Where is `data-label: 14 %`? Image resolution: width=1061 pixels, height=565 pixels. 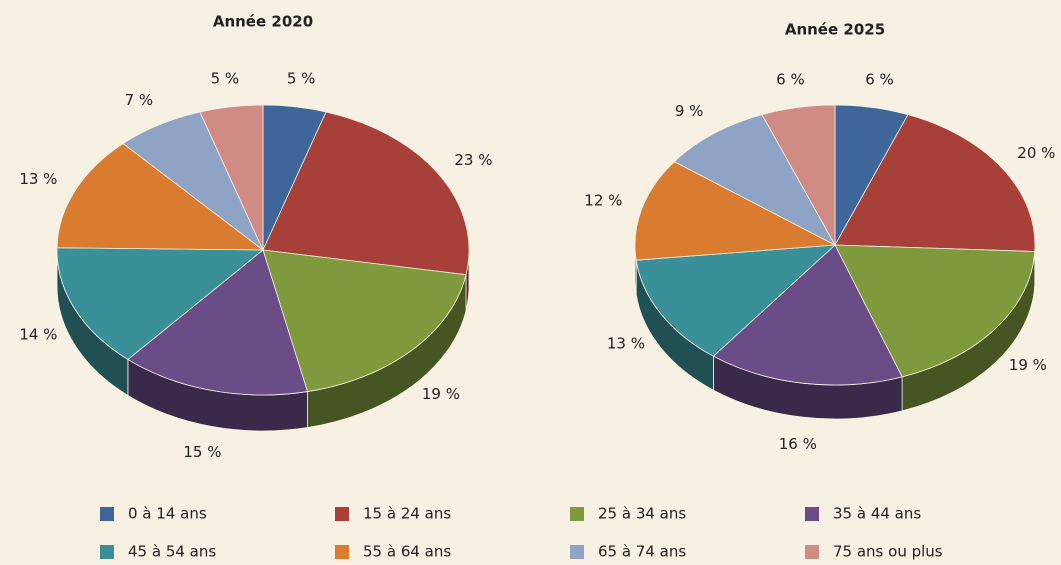
data-label: 14 % is located at coordinates (38, 335).